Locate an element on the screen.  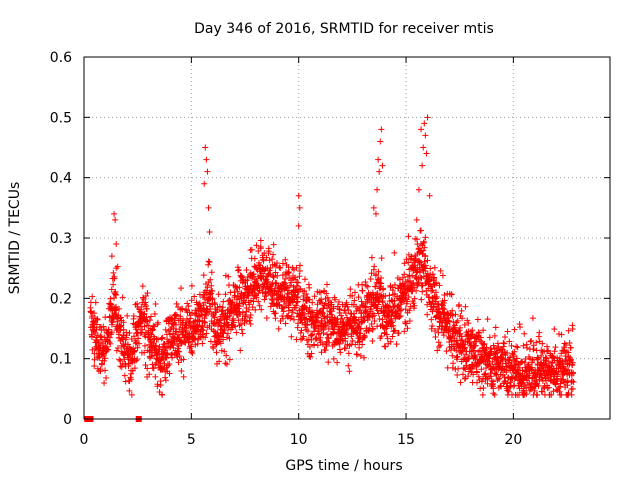
y-tick-label: 0.2 is located at coordinates (61, 299).